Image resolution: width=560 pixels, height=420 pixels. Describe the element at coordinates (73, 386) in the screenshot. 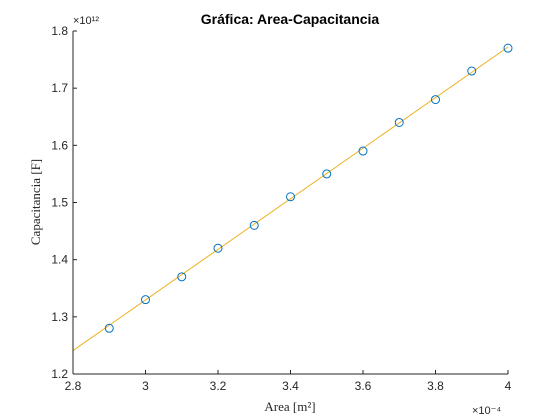

I see `x-tick-label: 2.8` at that location.